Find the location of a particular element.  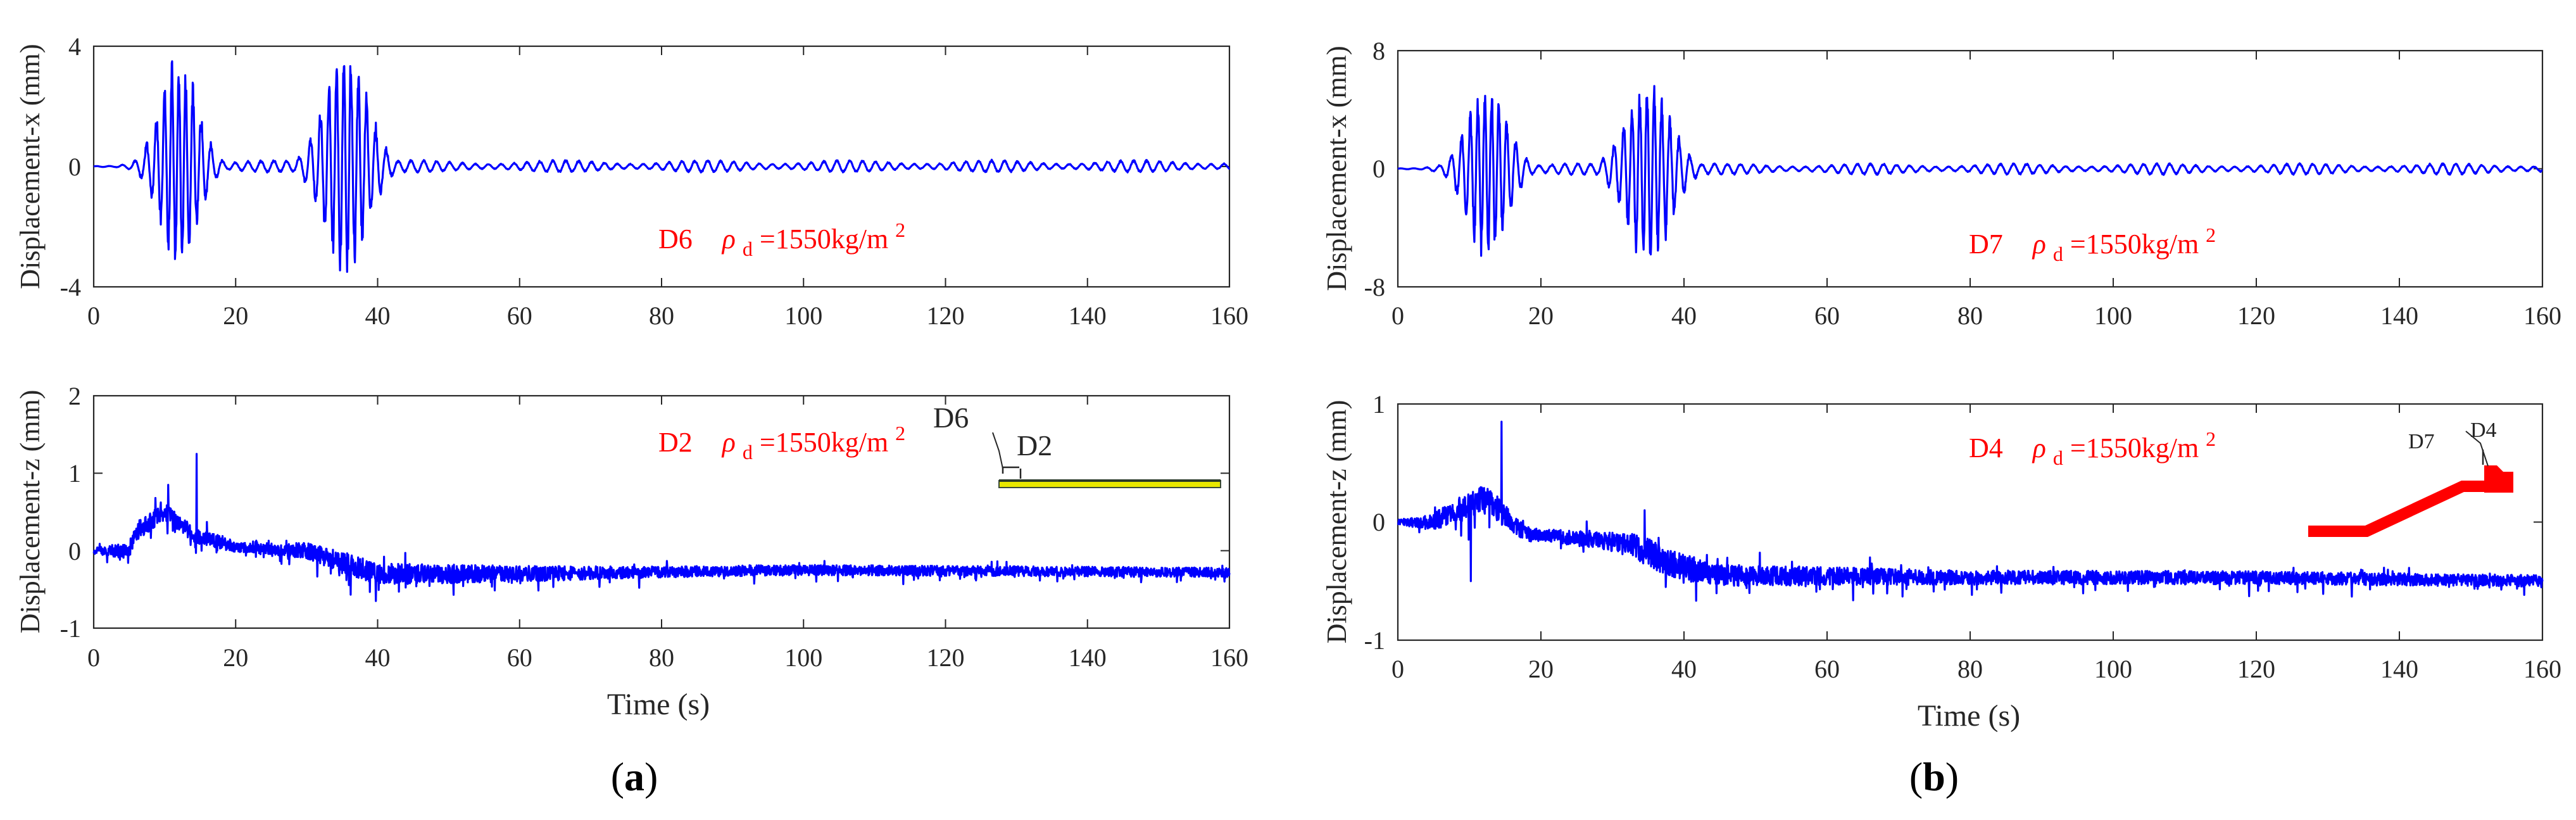

series-annotation: D7 ρ d =1550kg/m 2 is located at coordinates (2092, 245).